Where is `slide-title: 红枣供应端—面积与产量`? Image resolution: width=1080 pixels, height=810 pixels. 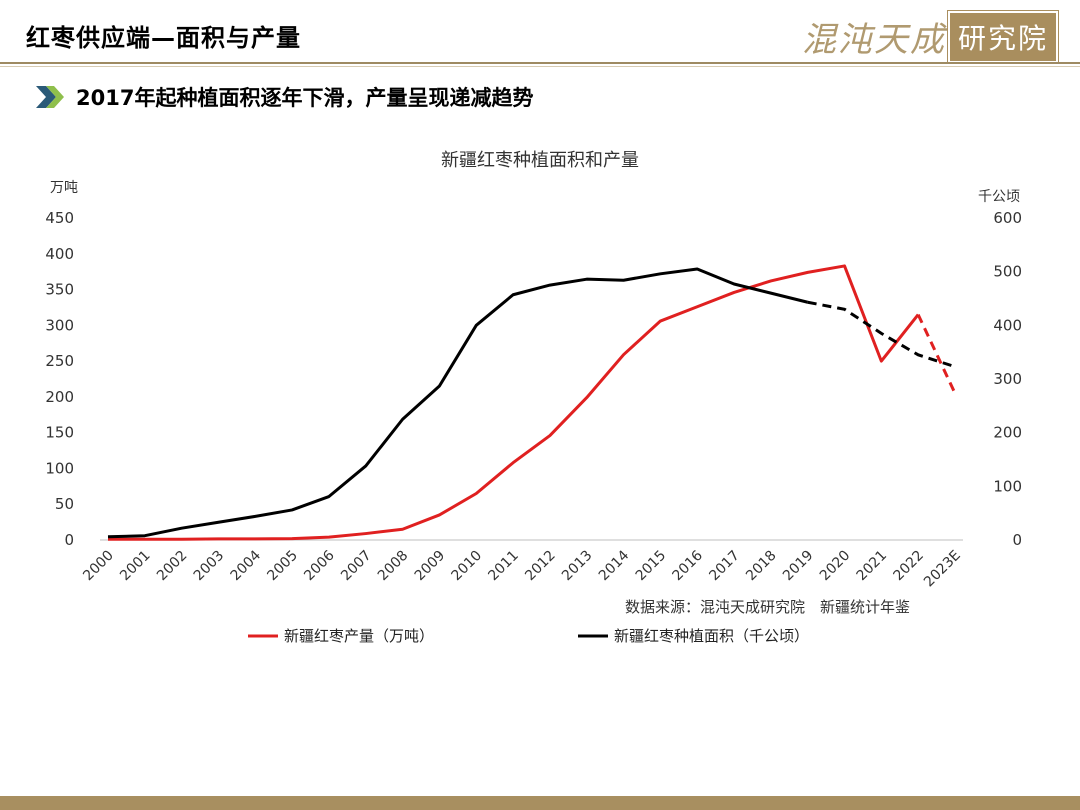 slide-title: 红枣供应端—面积与产量 is located at coordinates (163, 38).